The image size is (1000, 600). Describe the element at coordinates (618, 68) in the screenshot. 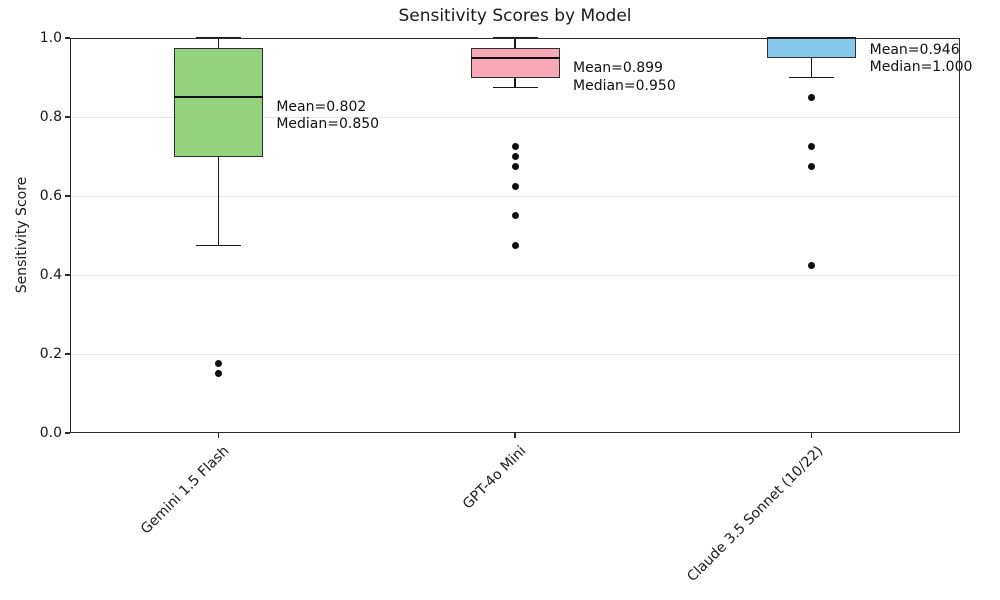

I see `stats-annotation-mean-gpt-4o-mini: Mean=0.899` at that location.